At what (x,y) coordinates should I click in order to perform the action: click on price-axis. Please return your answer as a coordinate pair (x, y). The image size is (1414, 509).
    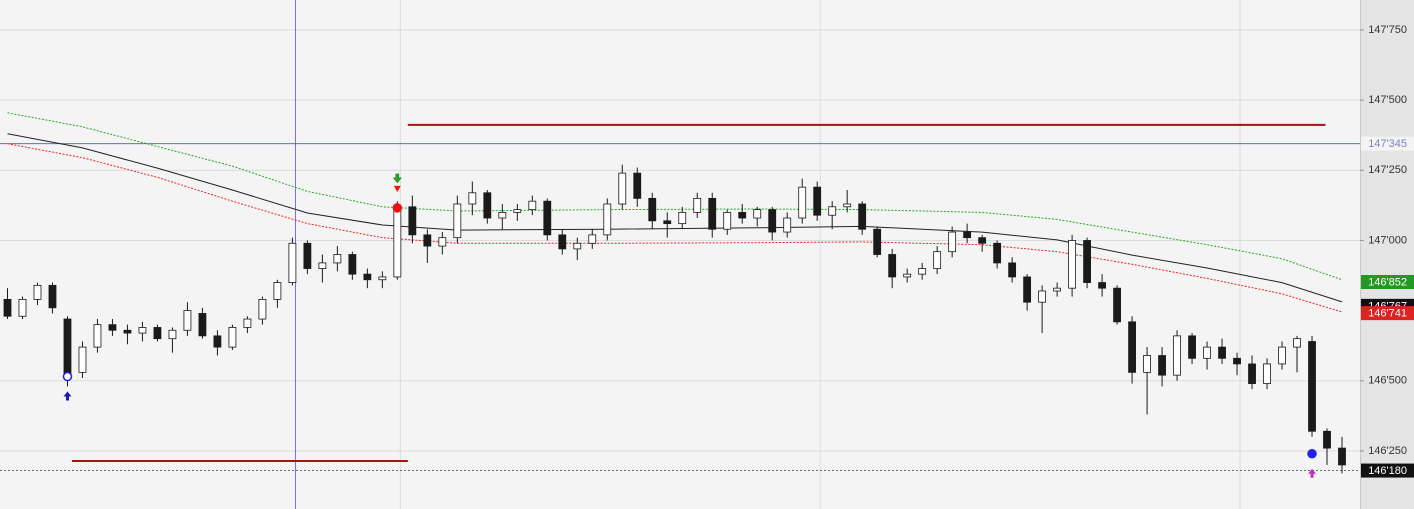
    Looking at the image, I should click on (1387, 254).